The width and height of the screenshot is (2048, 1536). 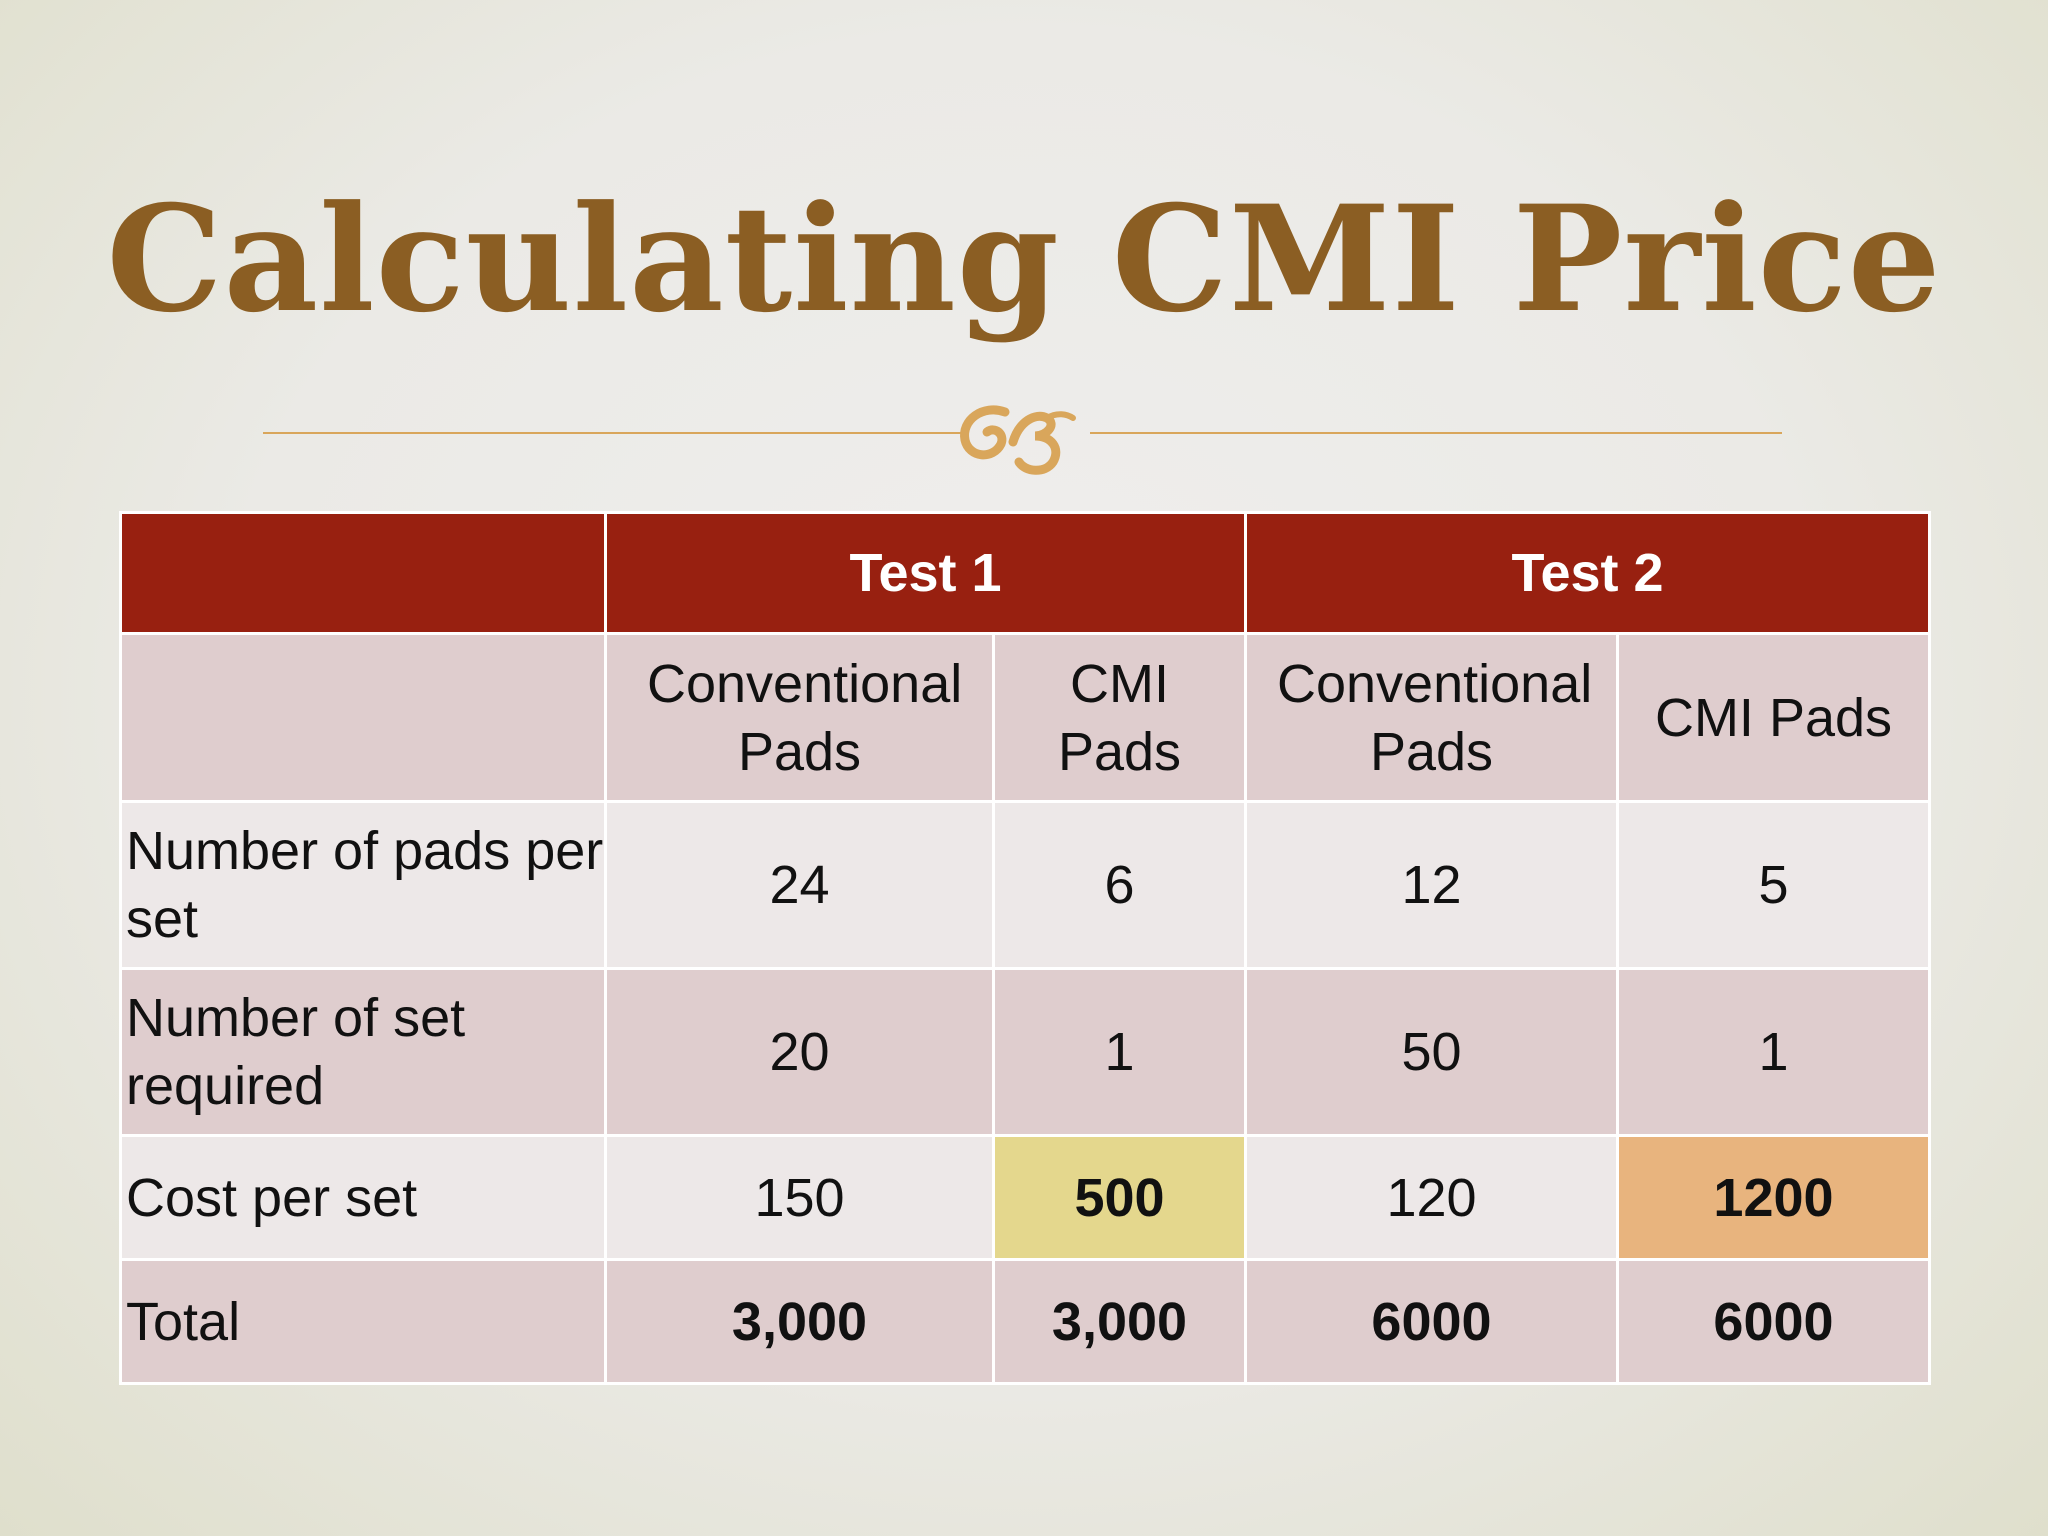 I want to click on table-row: Total 3,000 3,000 6000 6000, so click(x=1025, y=1321).